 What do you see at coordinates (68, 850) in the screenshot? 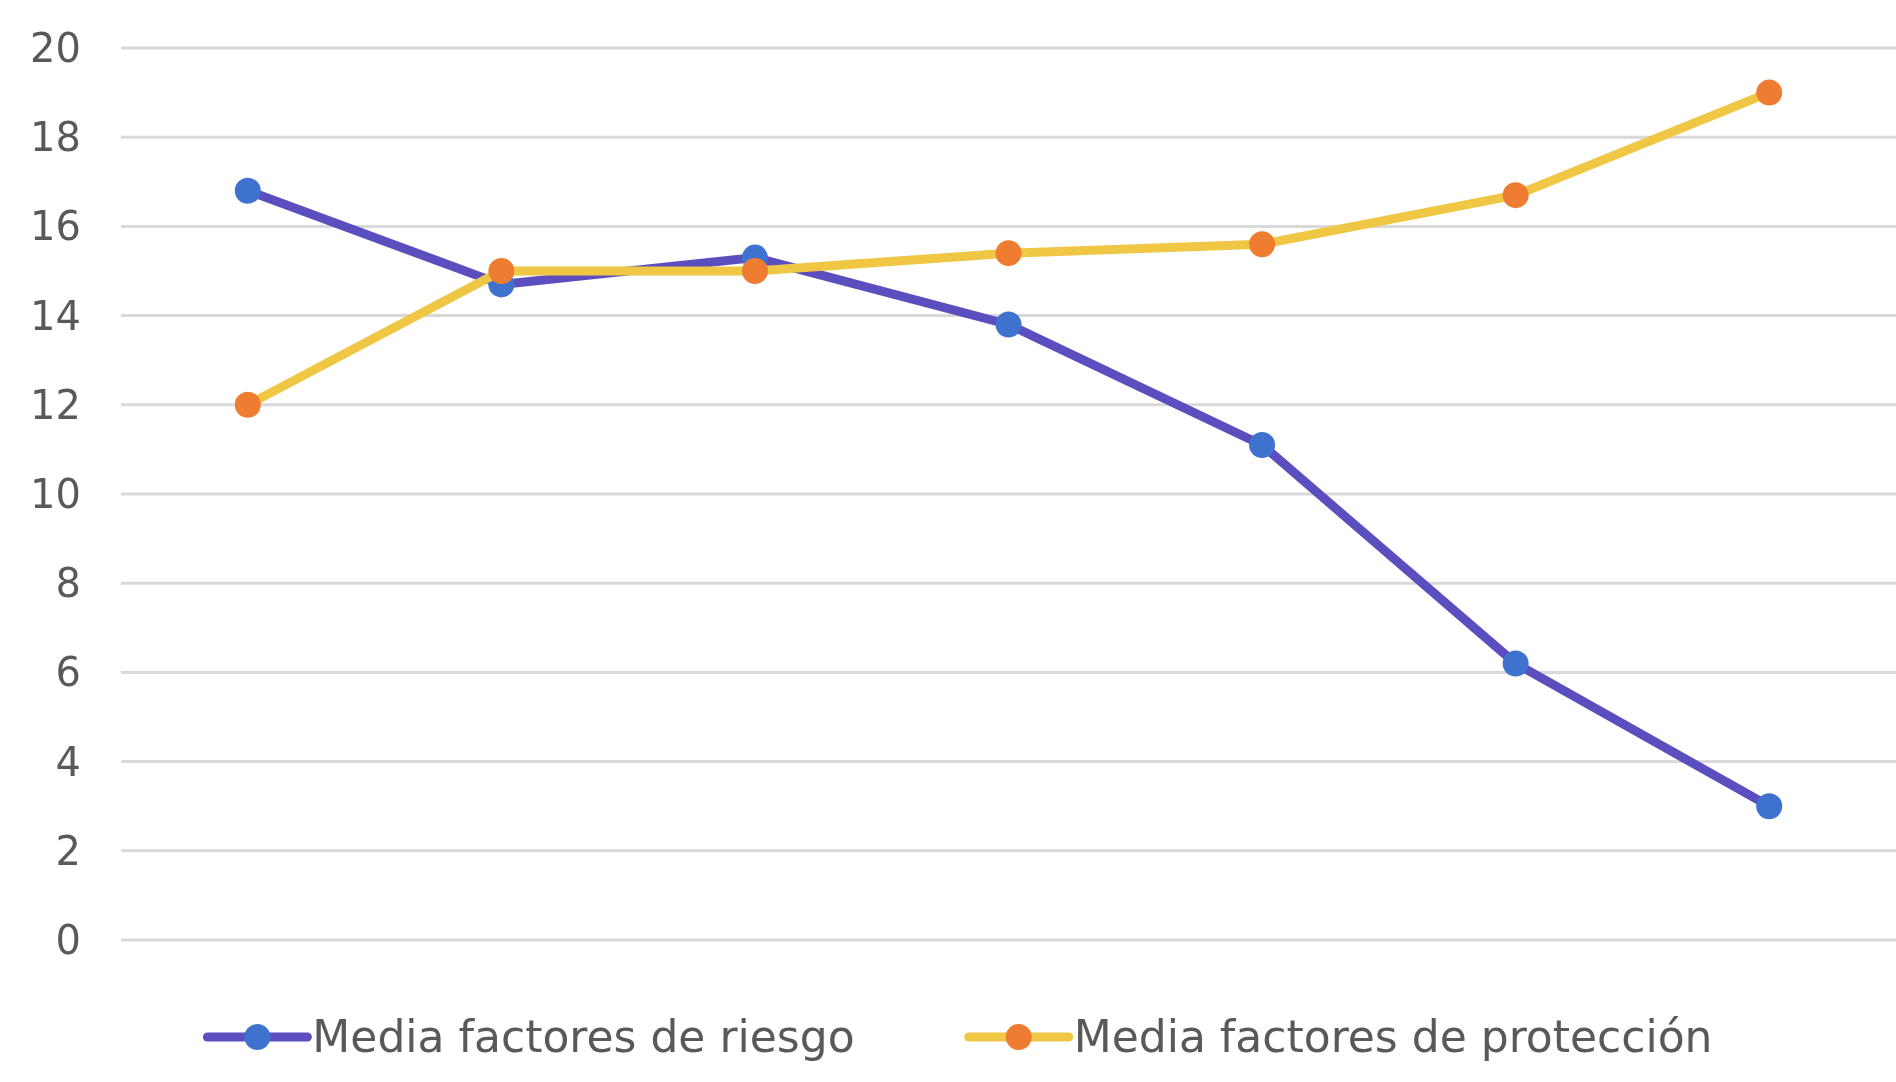
I see `y-tick-label: 2` at bounding box center [68, 850].